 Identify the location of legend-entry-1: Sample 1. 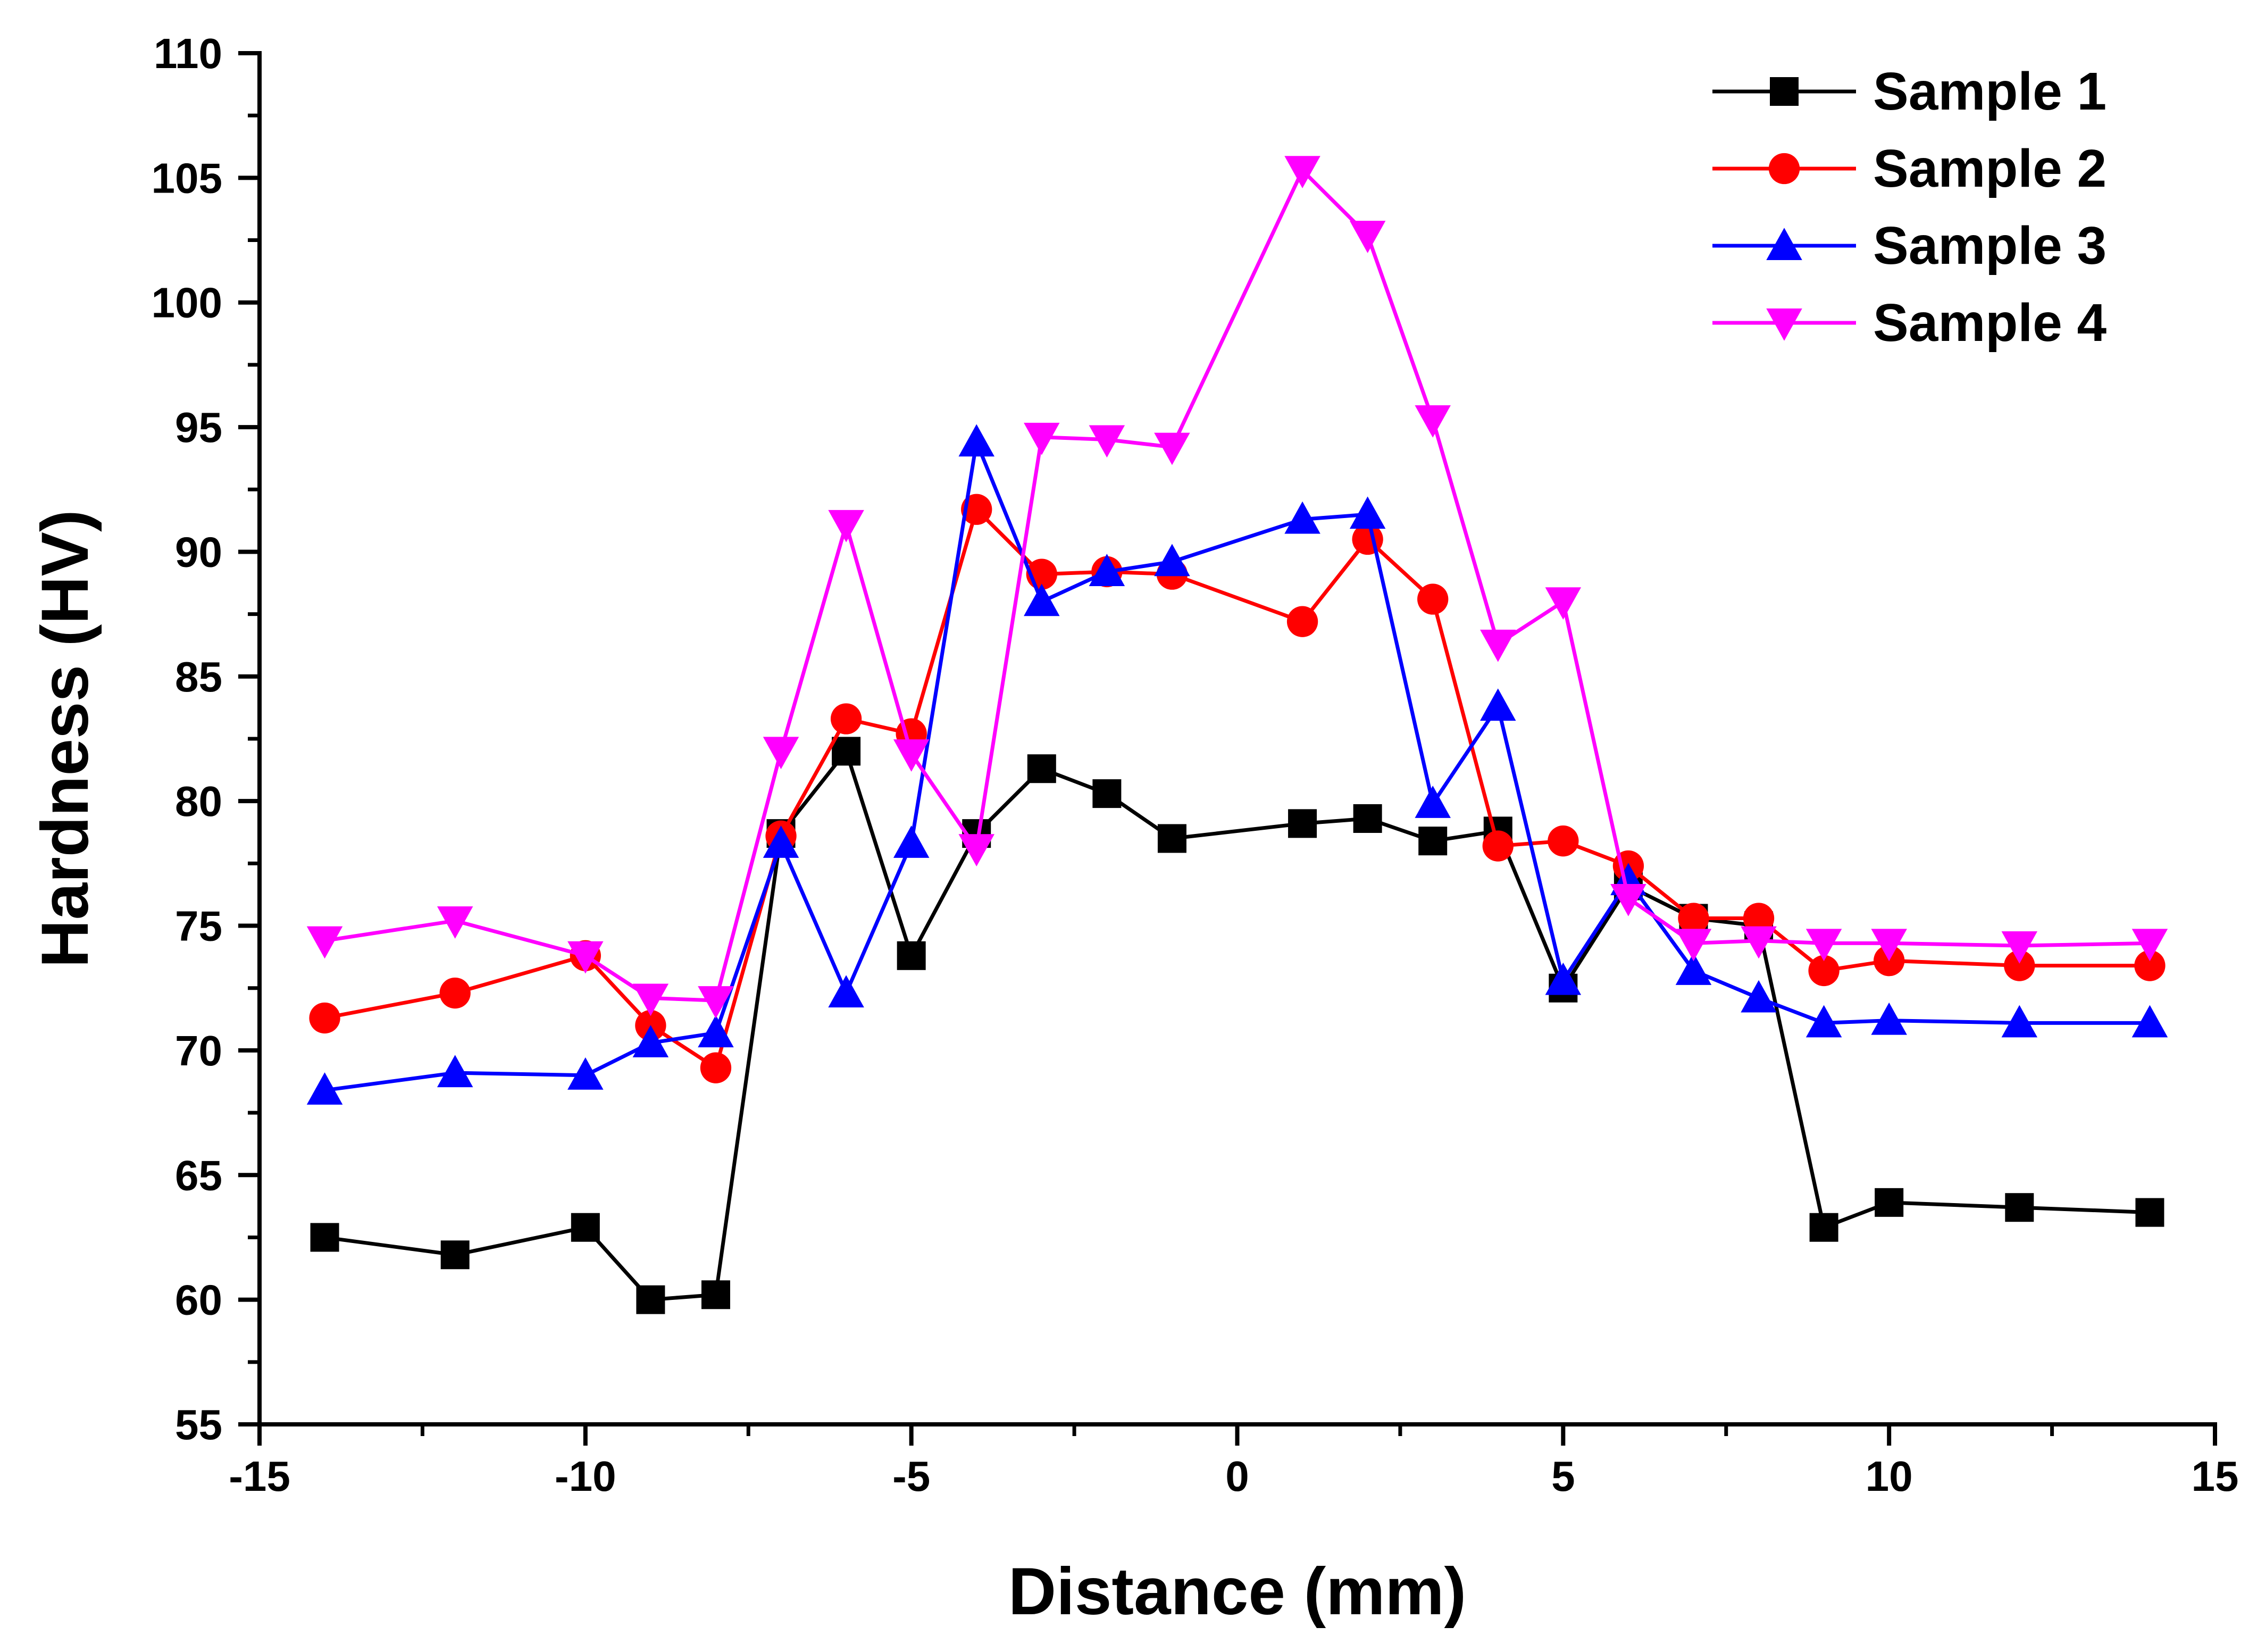
(1909, 91).